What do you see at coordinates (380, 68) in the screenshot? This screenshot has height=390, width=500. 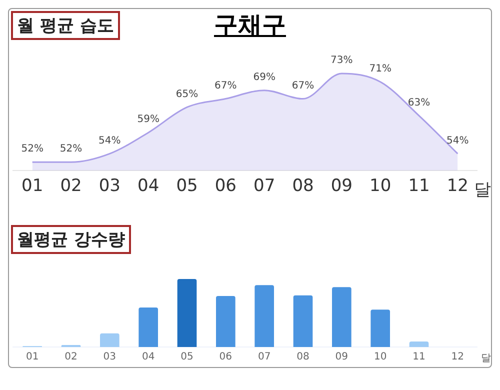 I see `data-label: 71%` at bounding box center [380, 68].